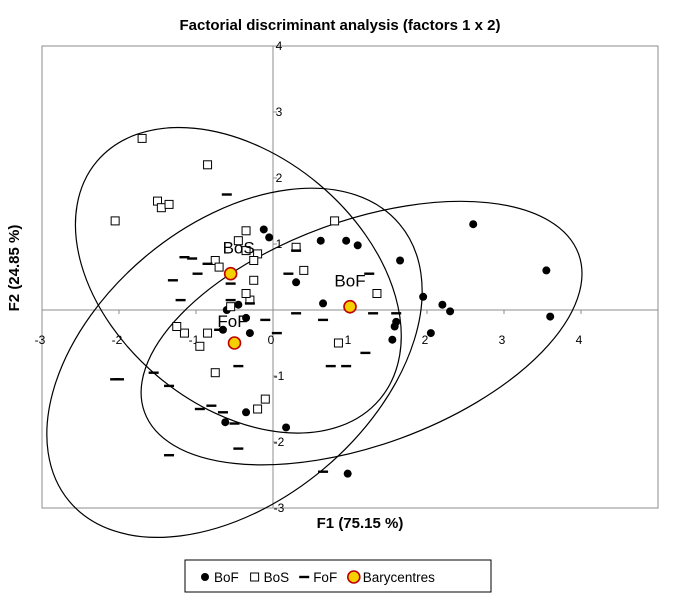  I want to click on barycentre-label-fof: FoF, so click(232, 321).